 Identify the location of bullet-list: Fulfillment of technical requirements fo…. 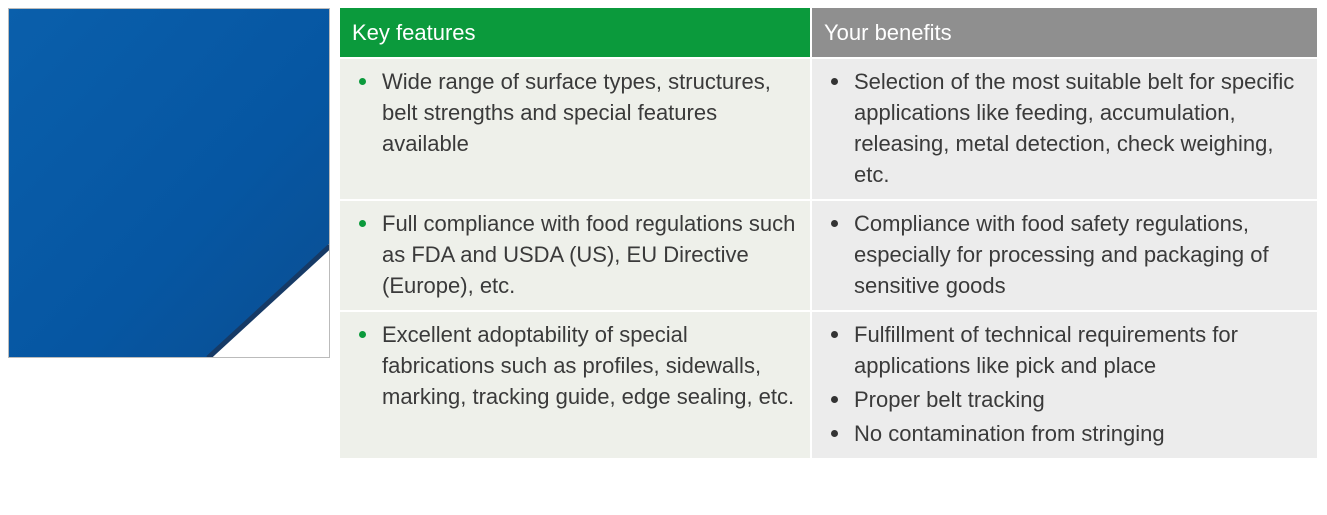
(1065, 384).